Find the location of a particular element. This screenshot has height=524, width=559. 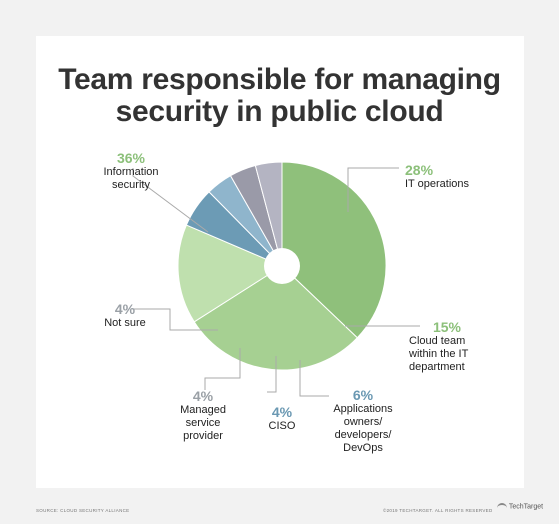

label-cloud-team: 15% Cloud team within the IT department is located at coordinates (441, 346).